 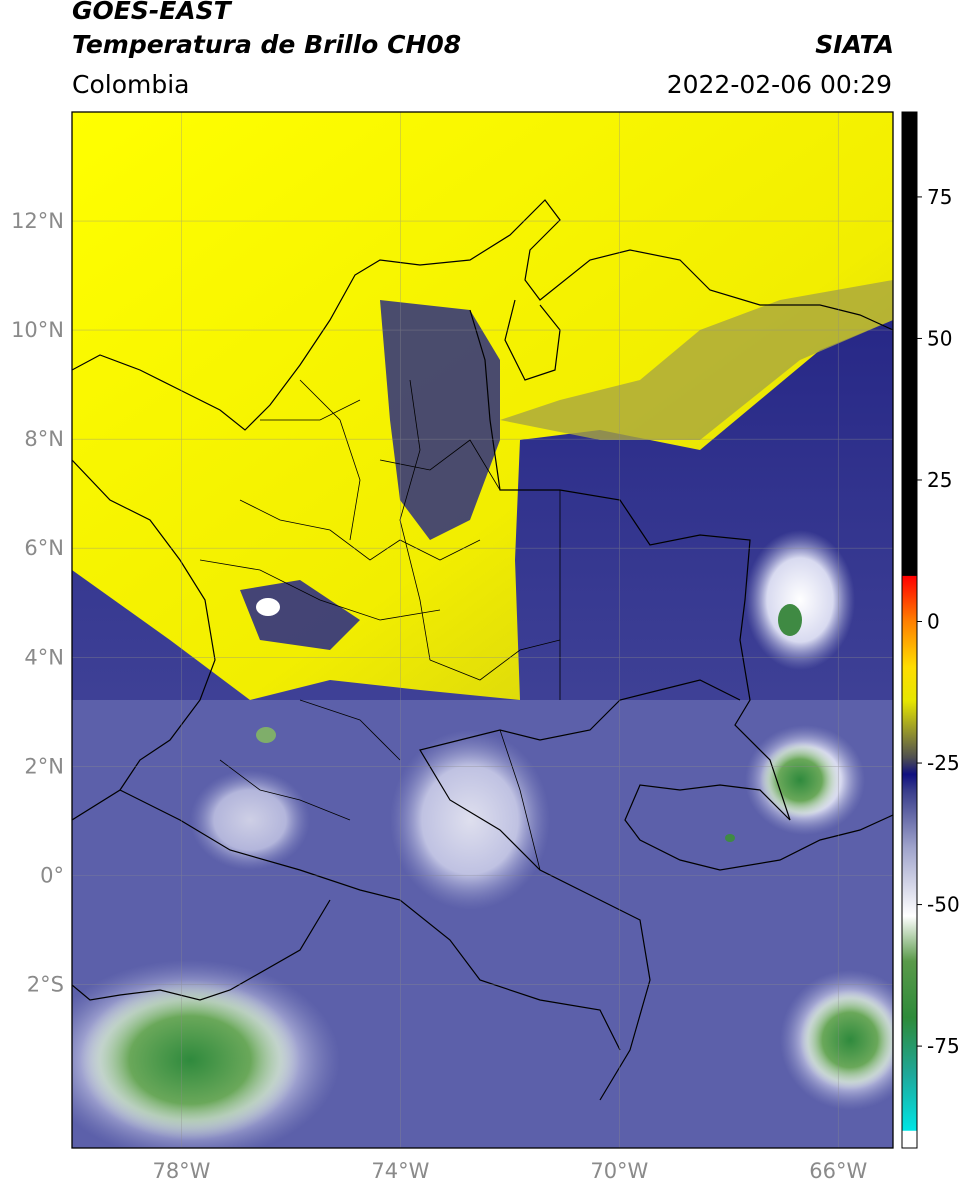 What do you see at coordinates (619, 1171) in the screenshot?
I see `lon-tick-label: 70°W` at bounding box center [619, 1171].